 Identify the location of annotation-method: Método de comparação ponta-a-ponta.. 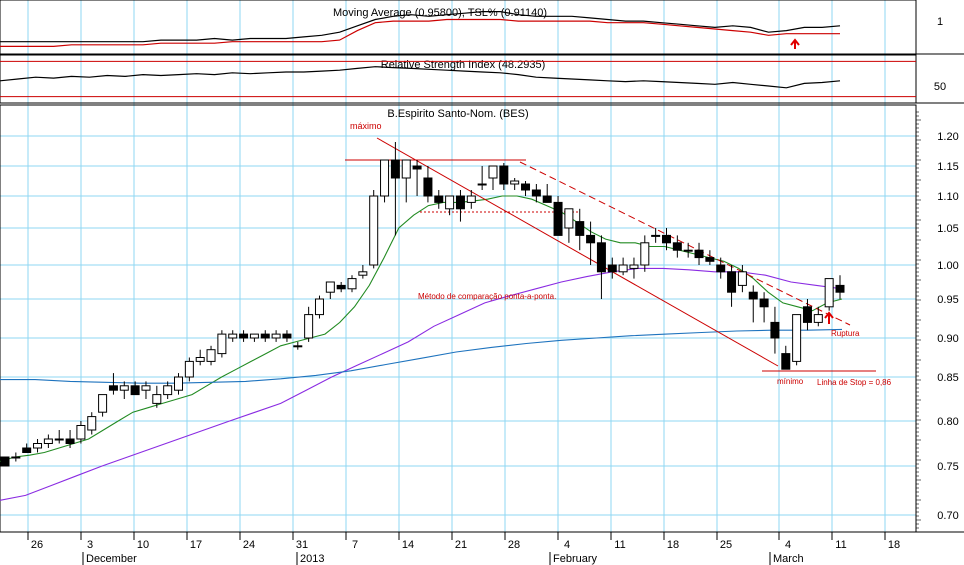
(487, 296).